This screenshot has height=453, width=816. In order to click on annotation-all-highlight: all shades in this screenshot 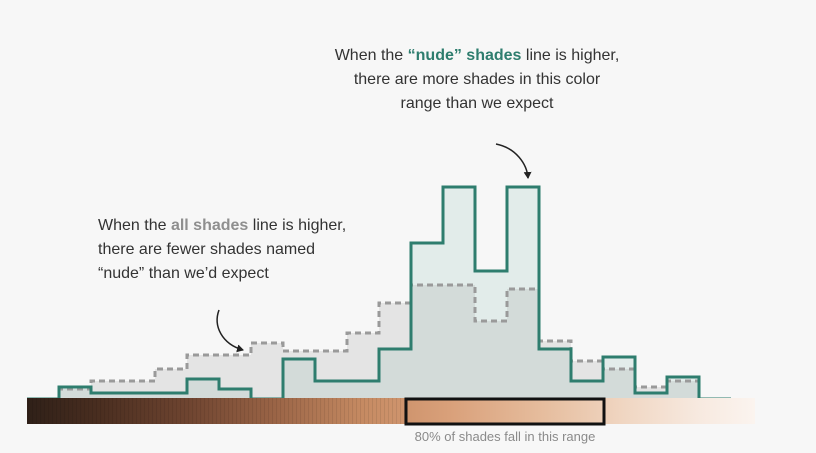, I will do `click(209, 225)`.